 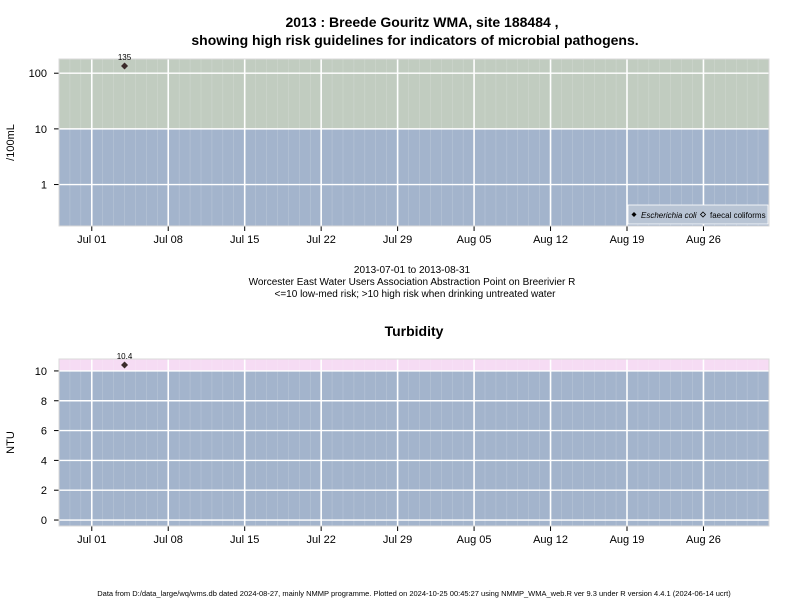 What do you see at coordinates (44, 491) in the screenshot?
I see `y-tick-label: 2` at bounding box center [44, 491].